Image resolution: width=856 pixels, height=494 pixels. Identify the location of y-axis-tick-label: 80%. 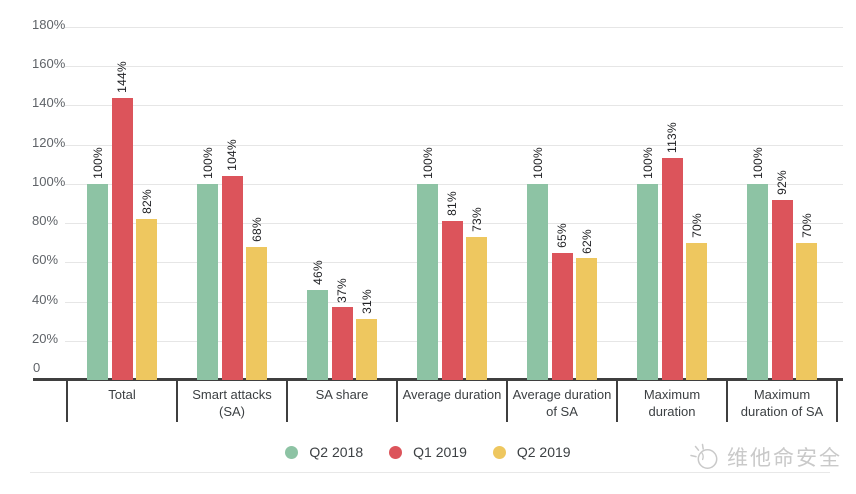
(45, 221).